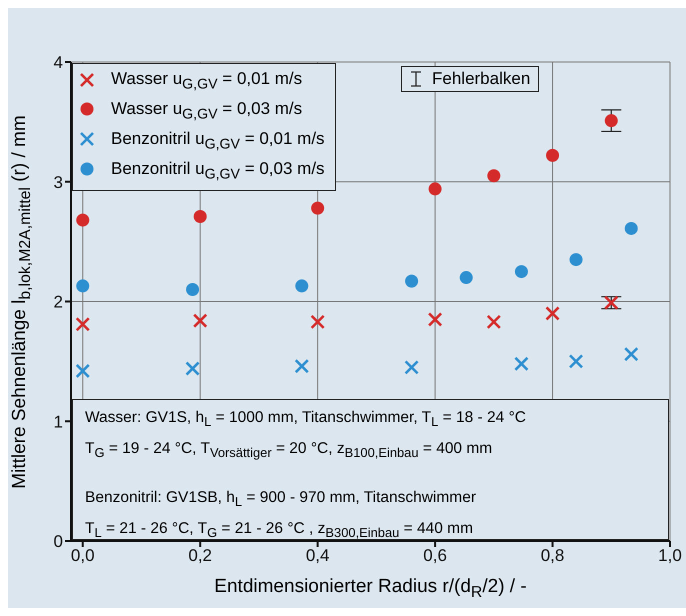  Describe the element at coordinates (289, 450) in the screenshot. I see `annotation: T$_{G}$ = 19 - 24 °C, T$_{Vorsättiger}$ = 20 °C, z$_{B100,Einbau}$ = 400 mm` at that location.